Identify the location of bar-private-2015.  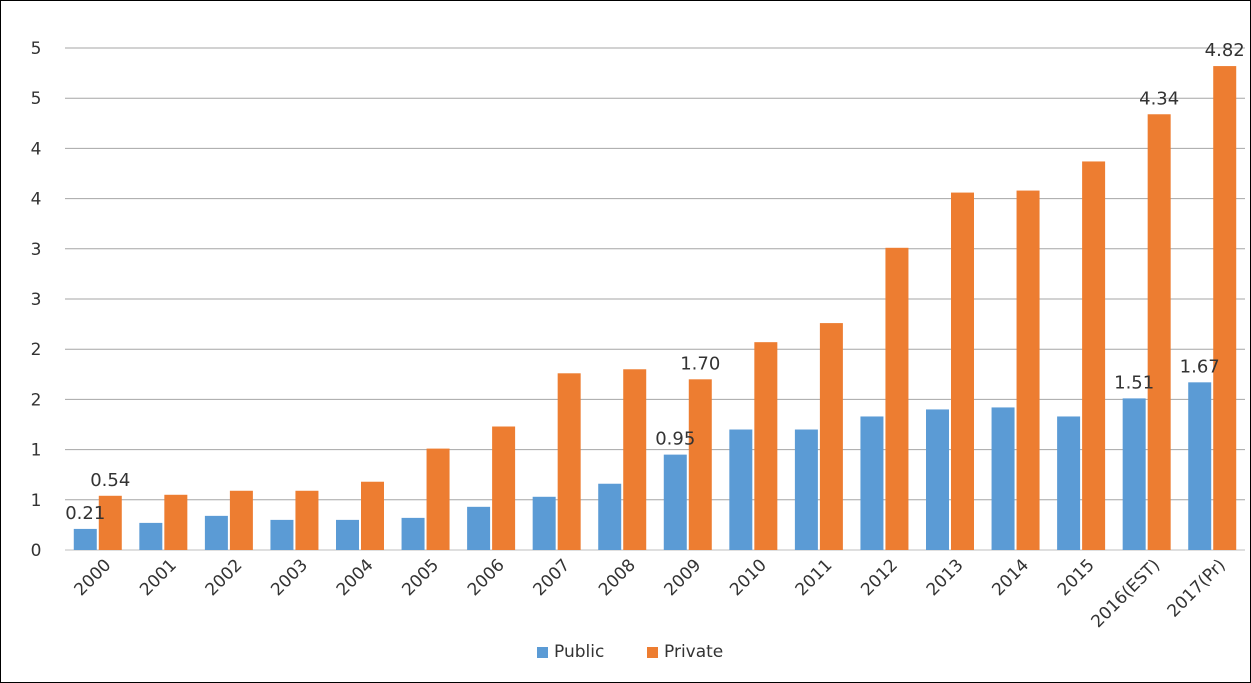
(1094, 355).